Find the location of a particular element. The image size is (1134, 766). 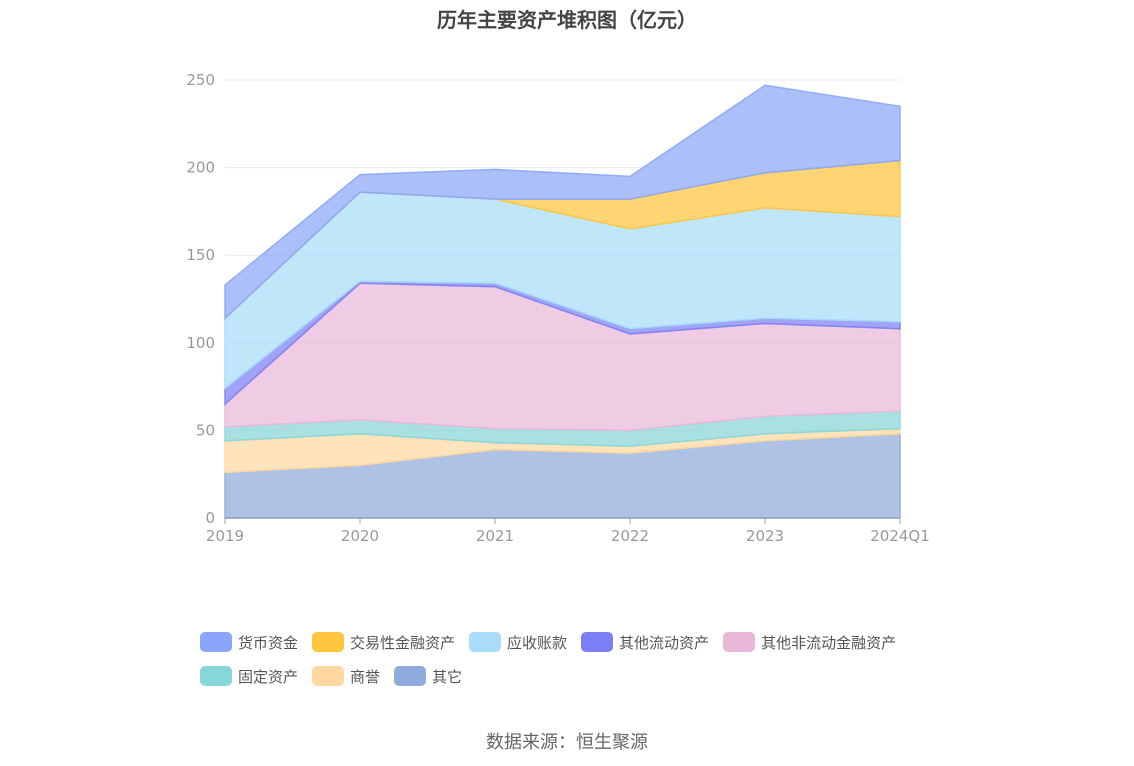

chart-title: 历年主要资产堆积图（亿元） is located at coordinates (567, 20).